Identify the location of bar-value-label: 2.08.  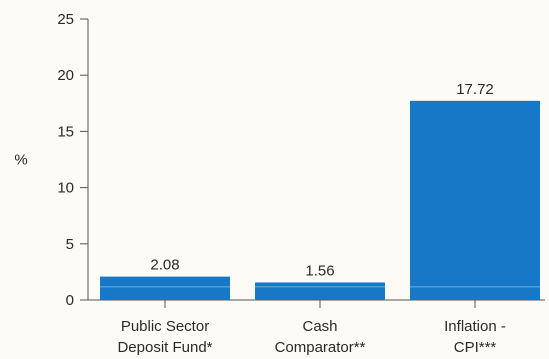
(164, 265).